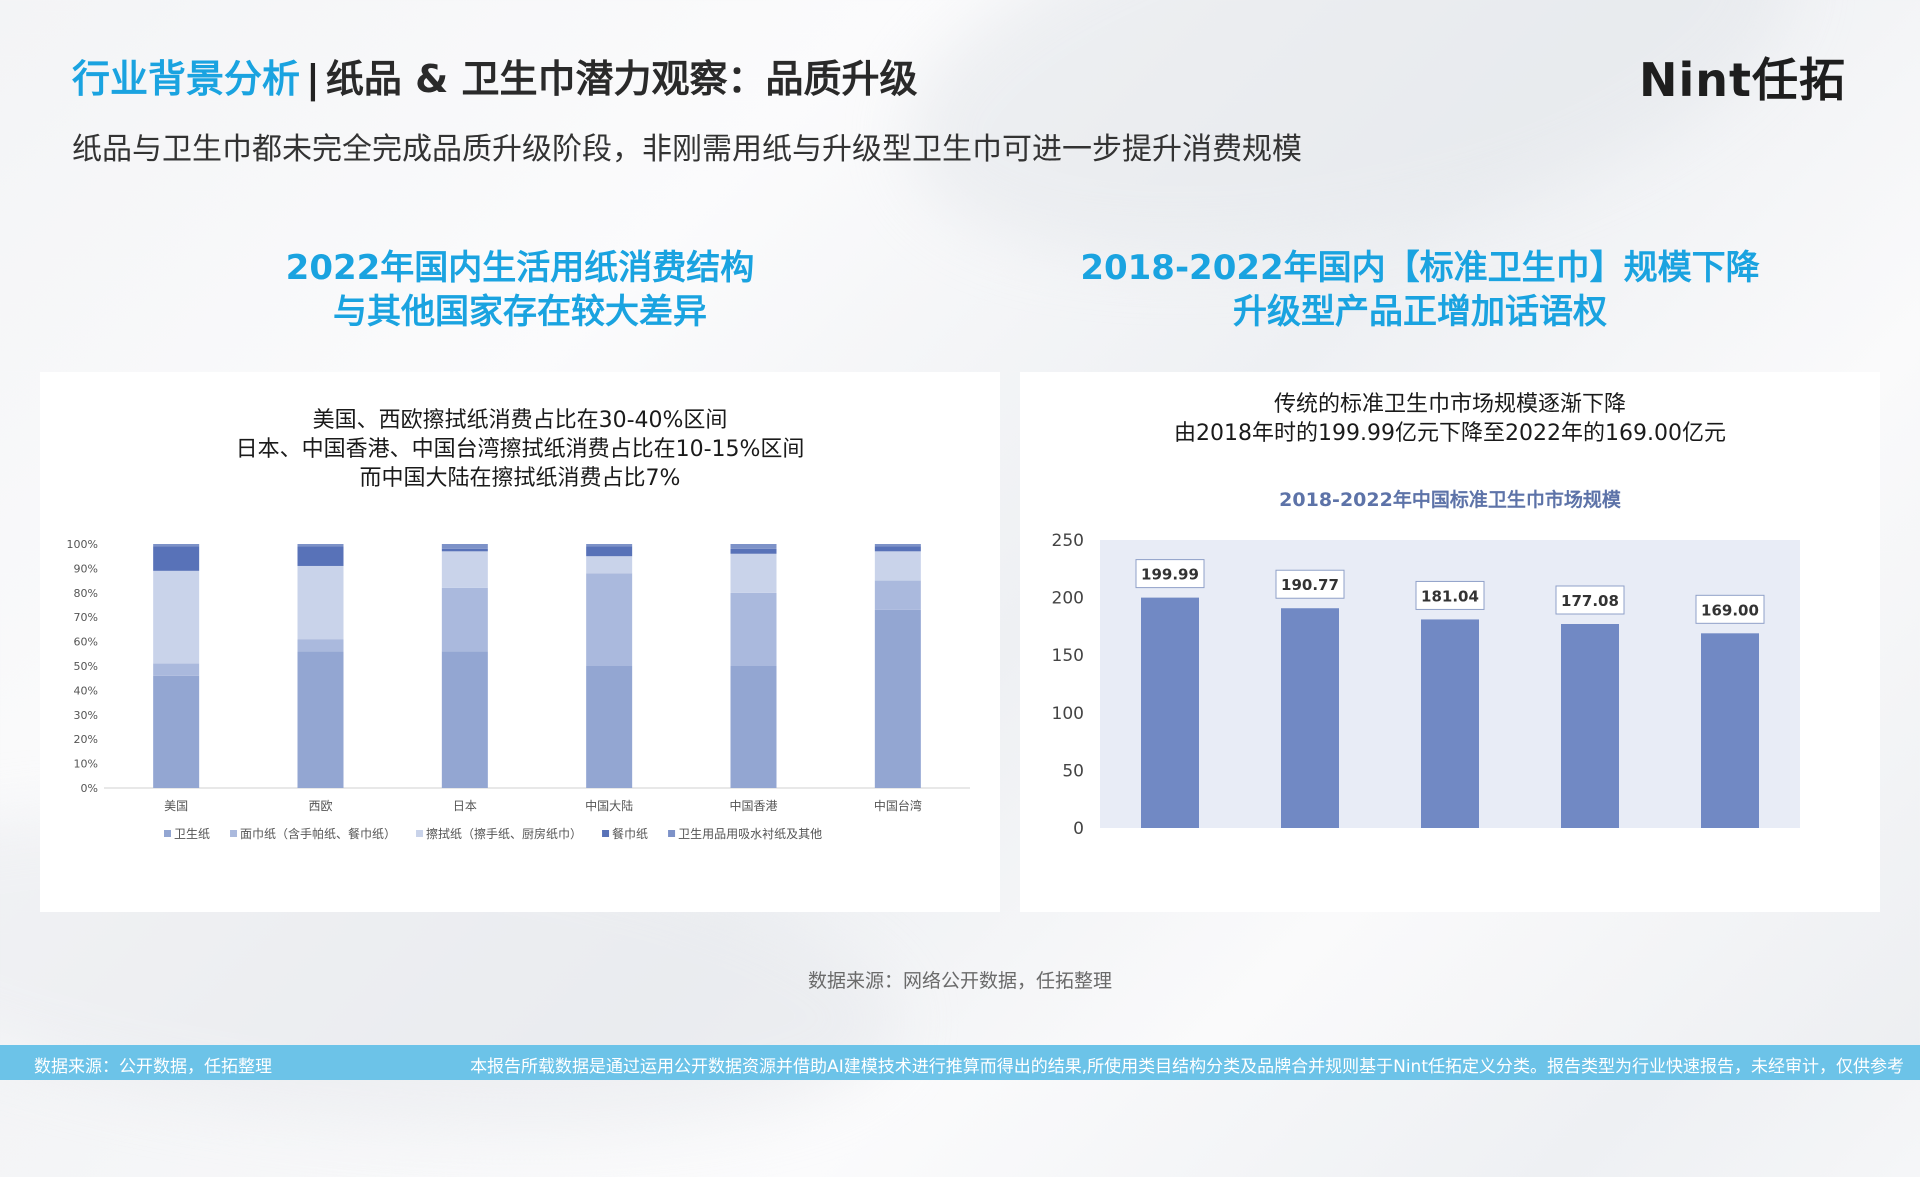  I want to click on left-note-line2: 日本、中国香港、中国台湾擦拭纸消费占比在10-15%区间, so click(520, 449).